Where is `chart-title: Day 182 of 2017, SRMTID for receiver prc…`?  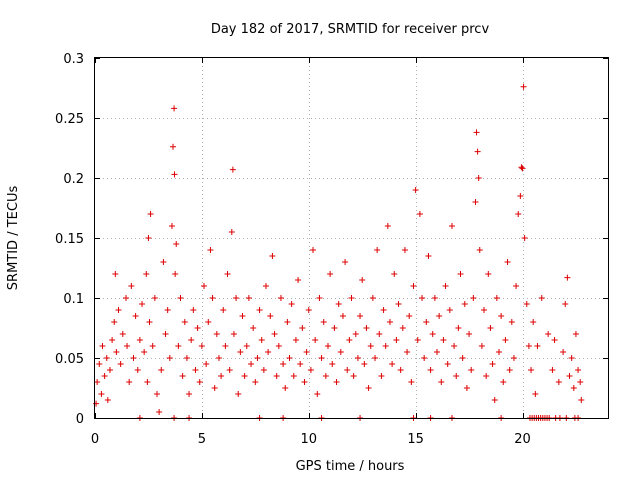
chart-title: Day 182 of 2017, SRMTID for receiver prc… is located at coordinates (350, 29).